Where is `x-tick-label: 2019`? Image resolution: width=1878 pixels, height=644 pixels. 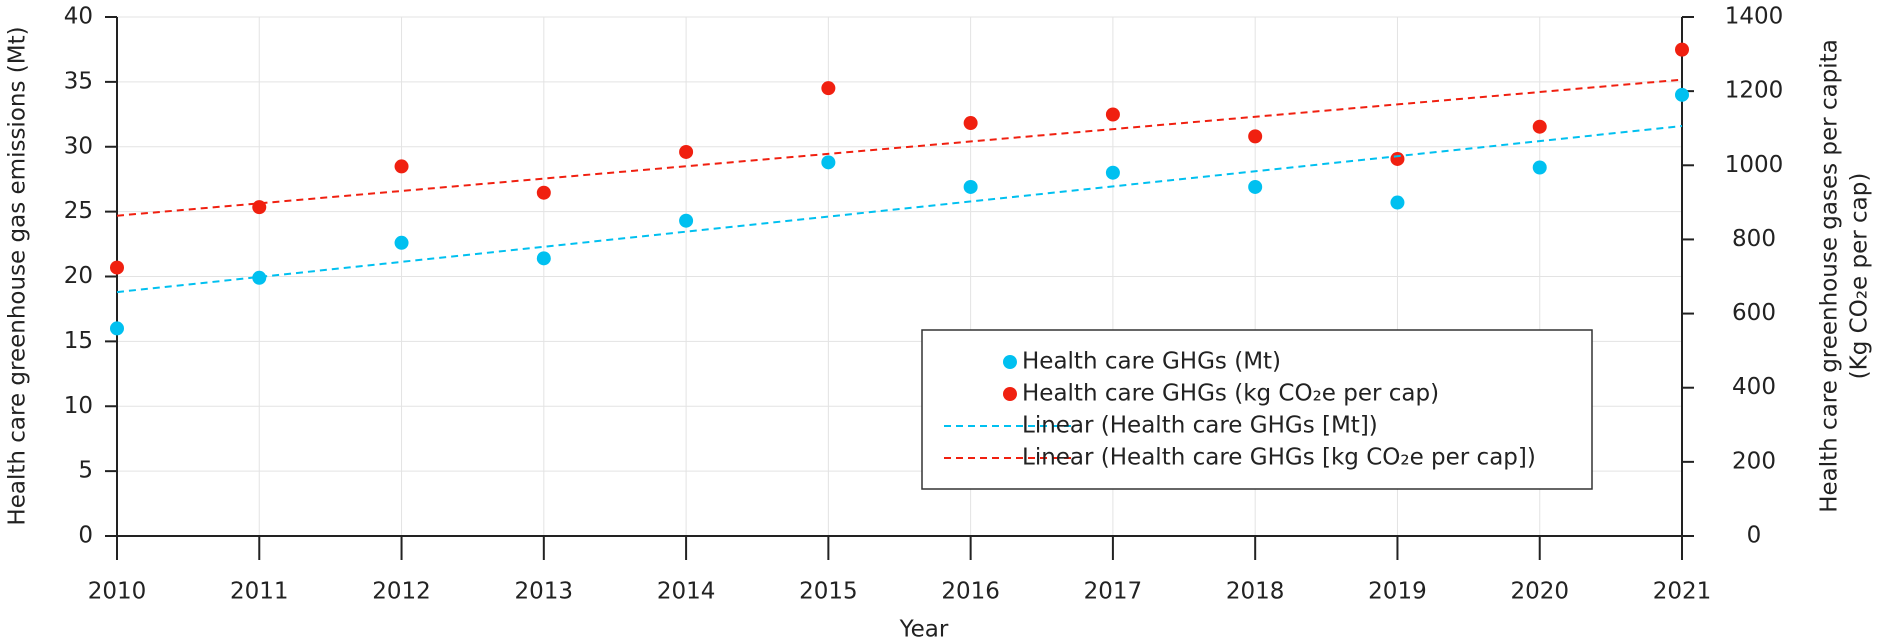 x-tick-label: 2019 is located at coordinates (1397, 592).